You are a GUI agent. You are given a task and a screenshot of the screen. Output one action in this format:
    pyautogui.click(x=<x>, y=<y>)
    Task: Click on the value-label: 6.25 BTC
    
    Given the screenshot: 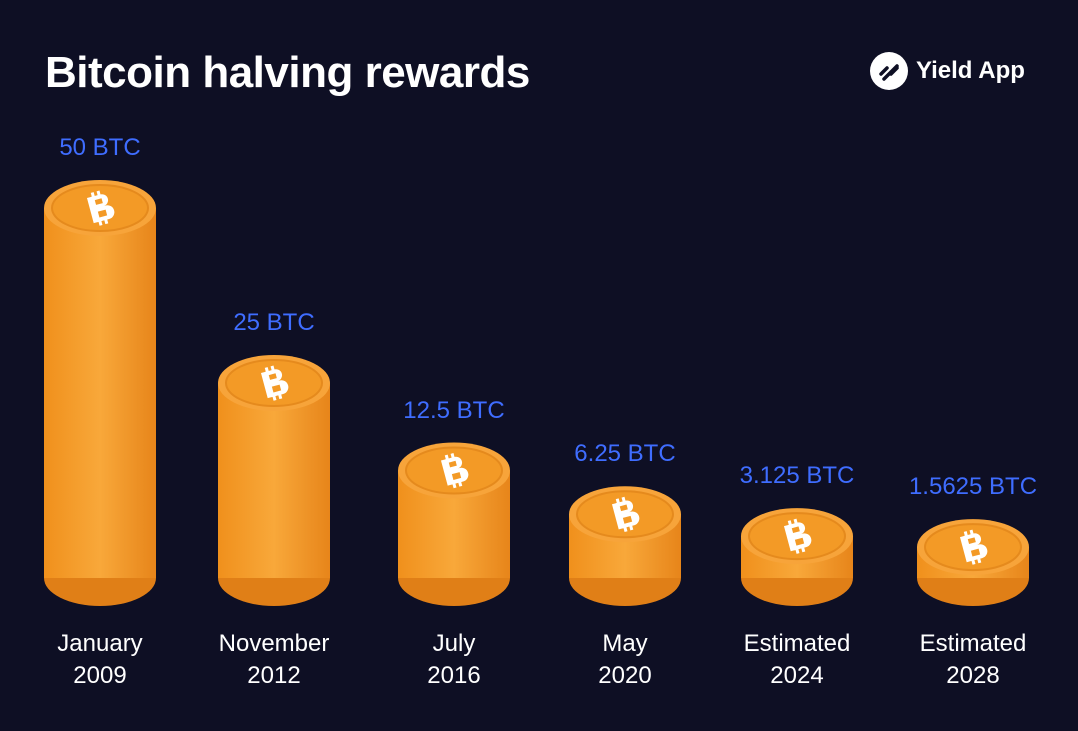 What is the action you would take?
    pyautogui.click(x=625, y=454)
    